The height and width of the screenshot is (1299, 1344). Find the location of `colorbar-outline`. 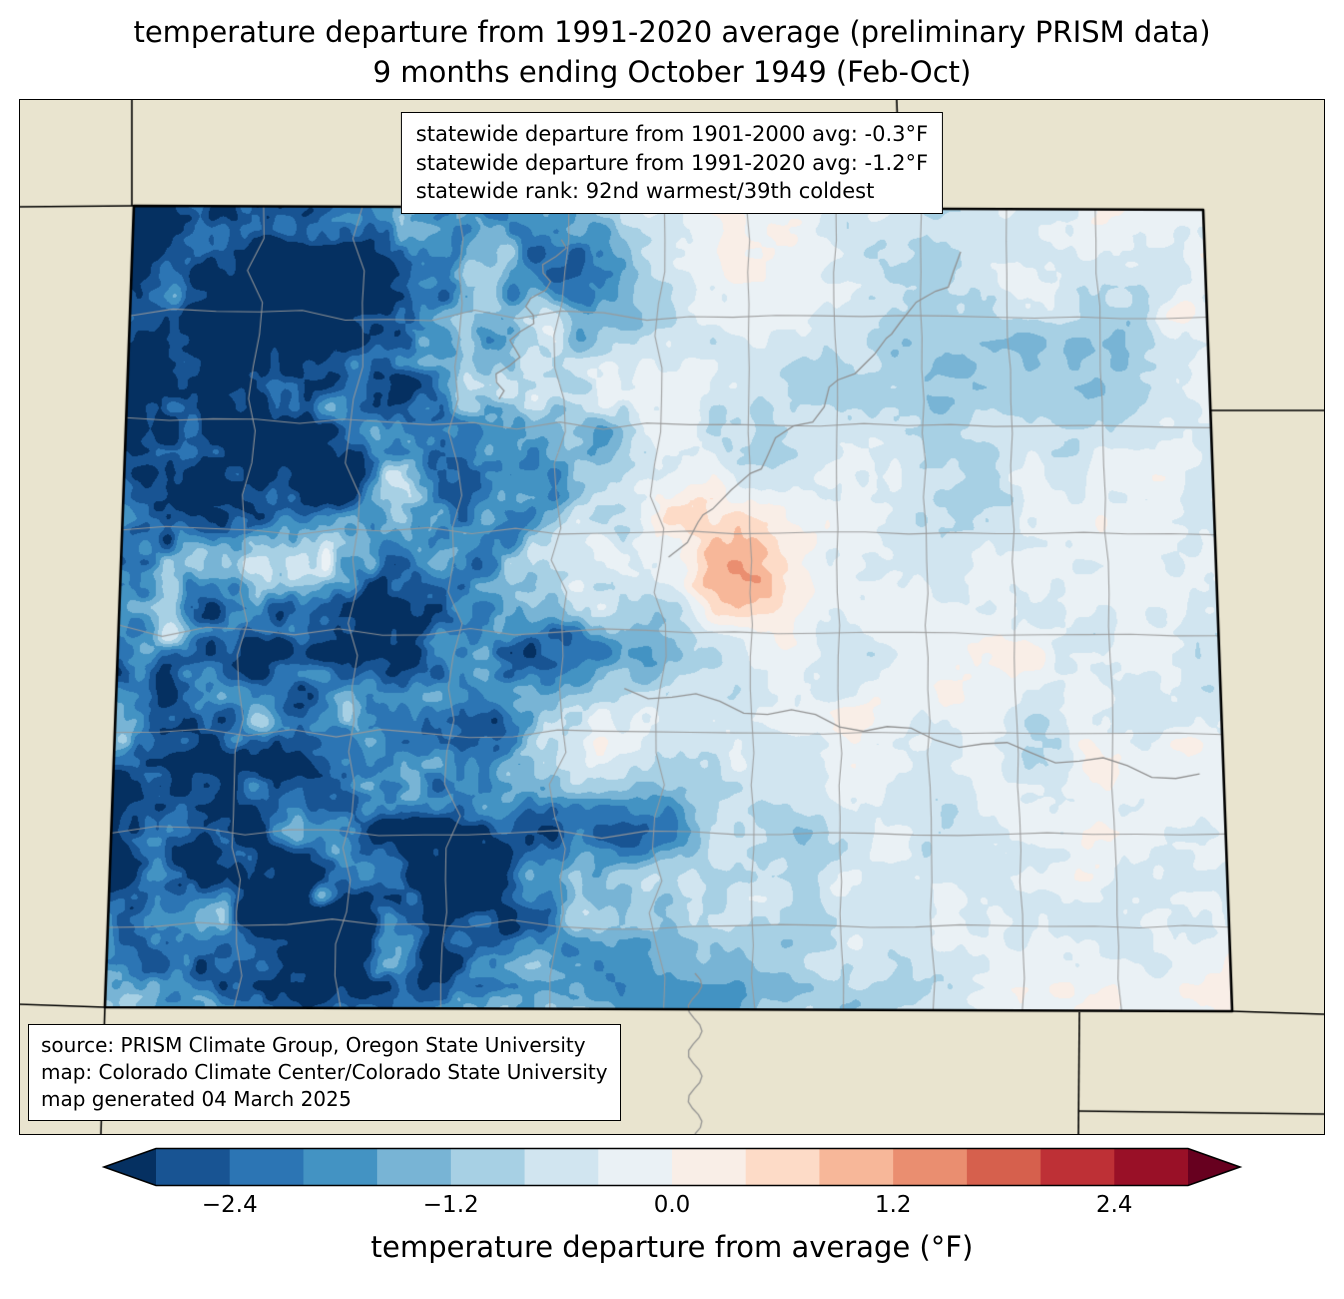

colorbar-outline is located at coordinates (672, 1167).